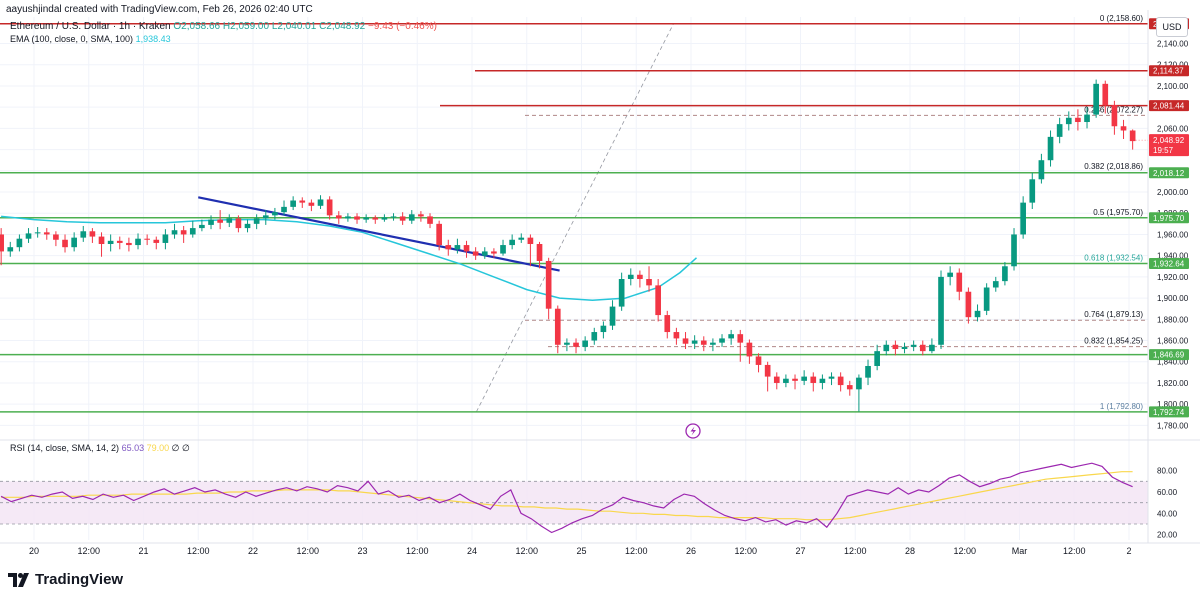 Image resolution: width=1200 pixels, height=600 pixels. I want to click on x-tick-label: 24, so click(472, 551).